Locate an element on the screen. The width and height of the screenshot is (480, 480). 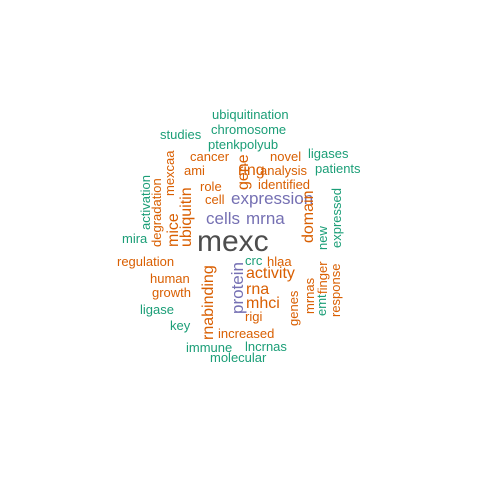
word-mexc: mexc is located at coordinates (233, 241).